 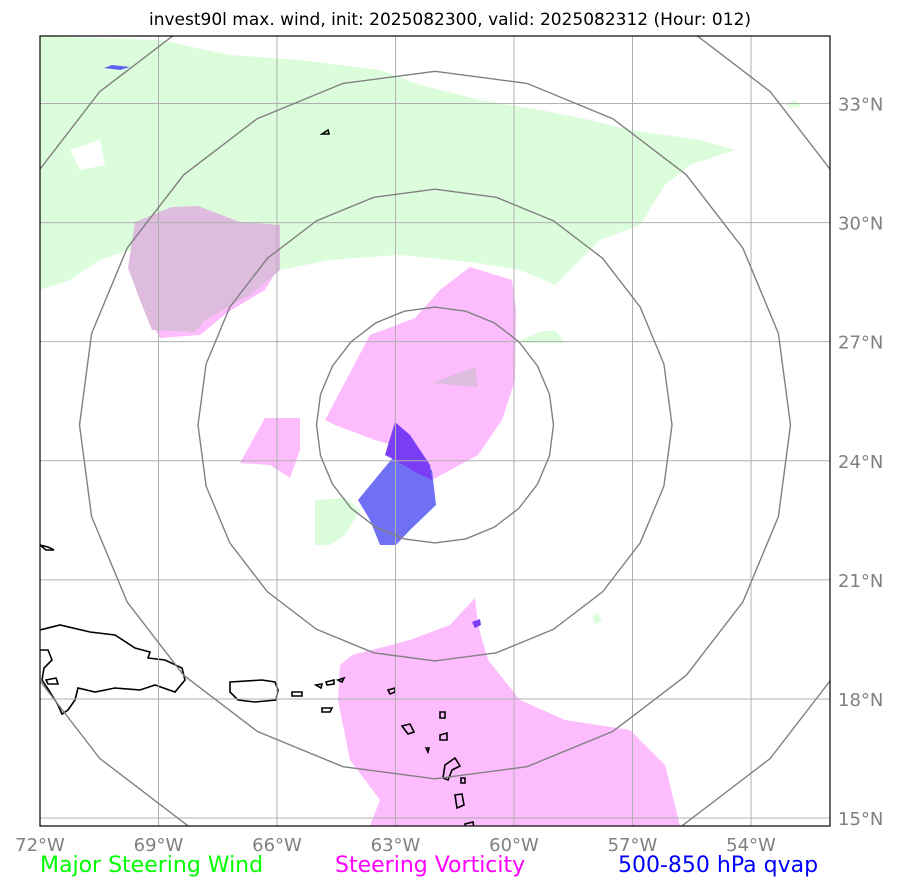 What do you see at coordinates (442, 715) in the screenshot?
I see `coast-barbuda` at bounding box center [442, 715].